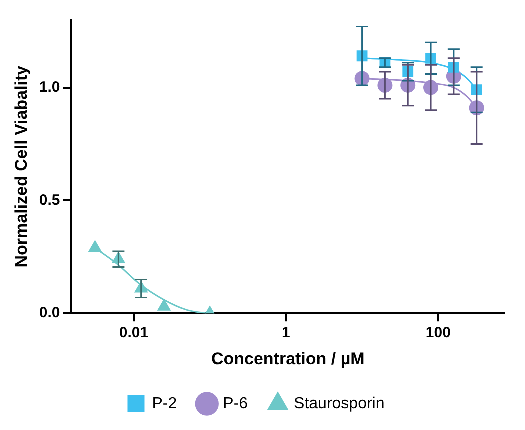 Image resolution: width=525 pixels, height=430 pixels. I want to click on x-tick-label: 1, so click(286, 333).